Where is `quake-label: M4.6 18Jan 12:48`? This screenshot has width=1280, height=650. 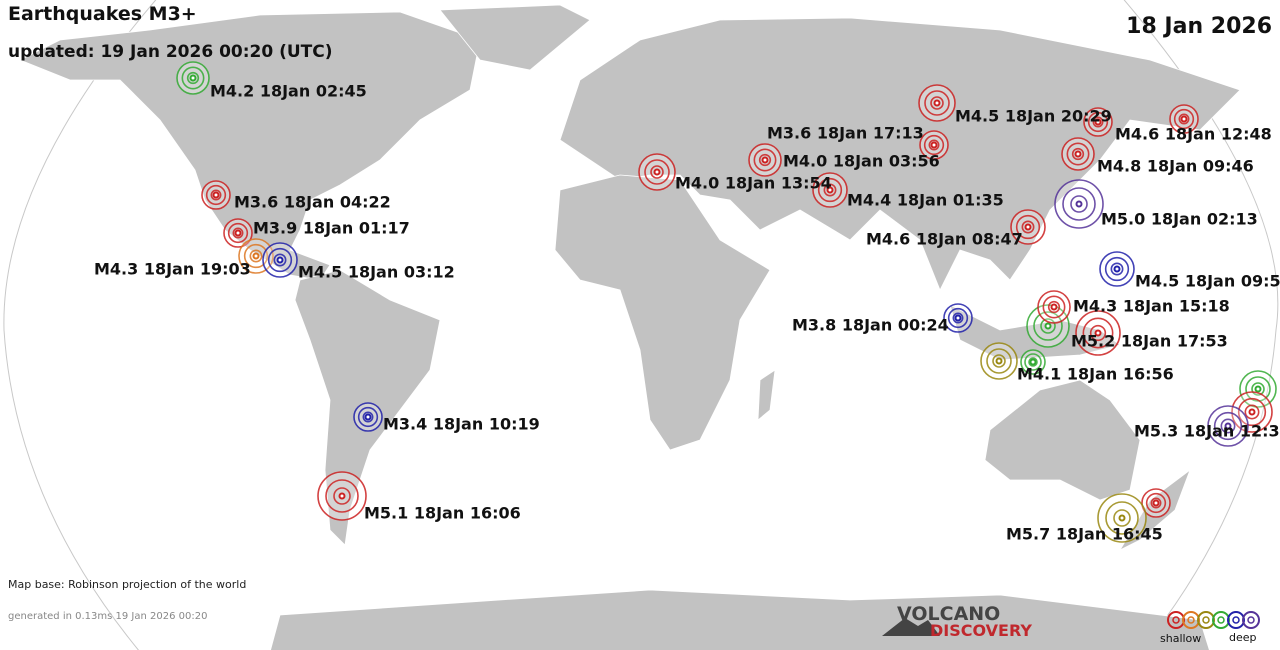 quake-label: M4.6 18Jan 12:48 is located at coordinates (1193, 134).